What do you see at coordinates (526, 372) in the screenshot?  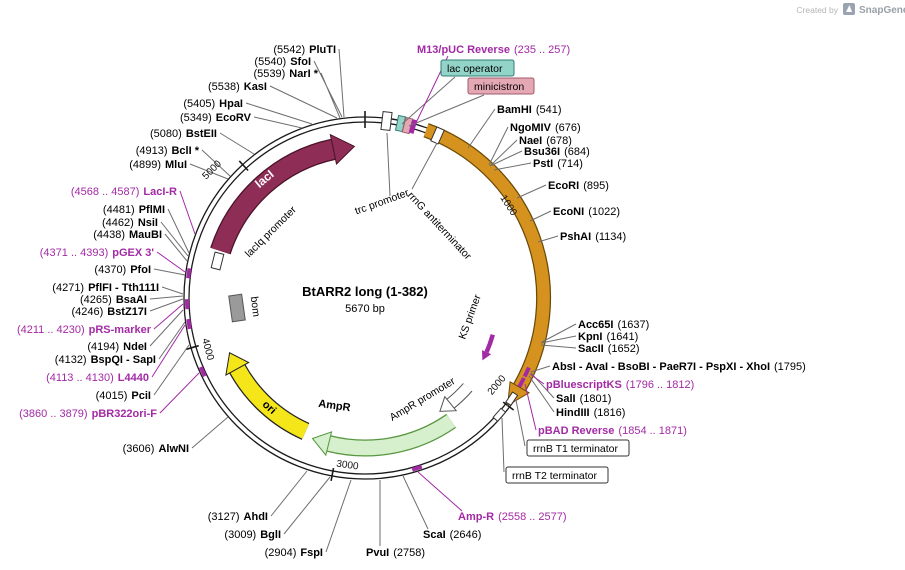 I see `pbluescriptks-primer-glyph` at bounding box center [526, 372].